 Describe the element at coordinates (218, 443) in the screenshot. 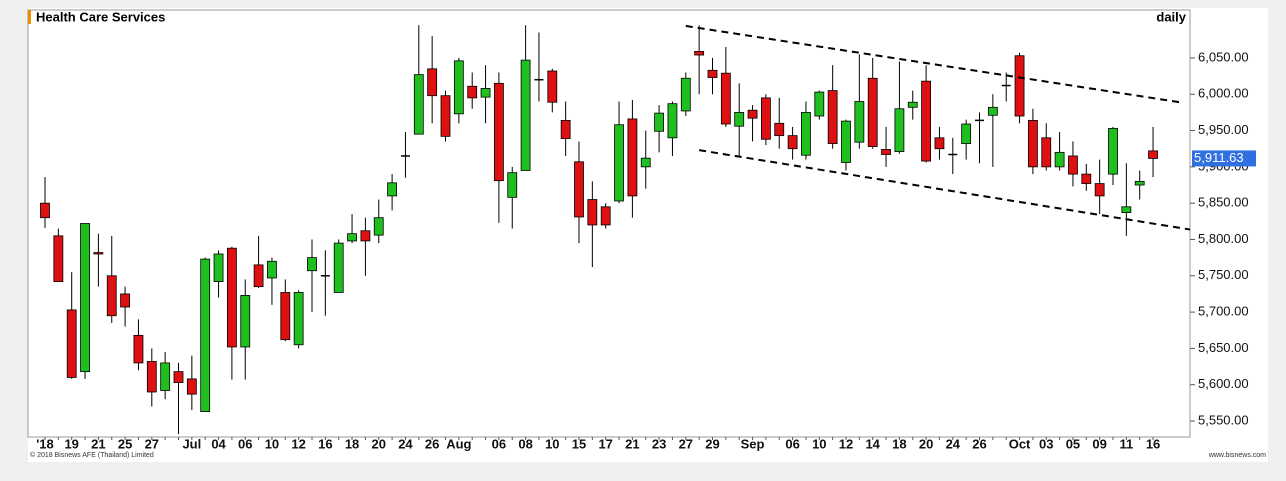

I see `x-tick-label: 04` at that location.